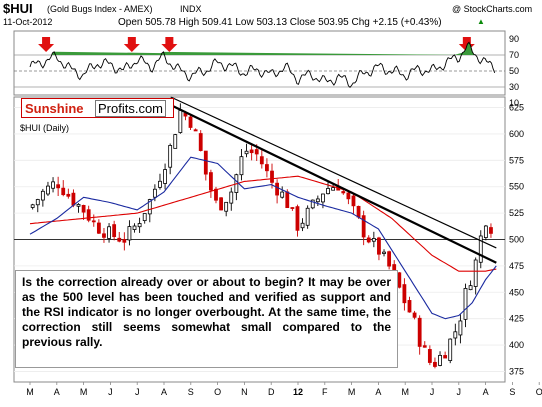 The image size is (542, 407). Describe the element at coordinates (191, 9) in the screenshot. I see `exchange: INDX` at that location.